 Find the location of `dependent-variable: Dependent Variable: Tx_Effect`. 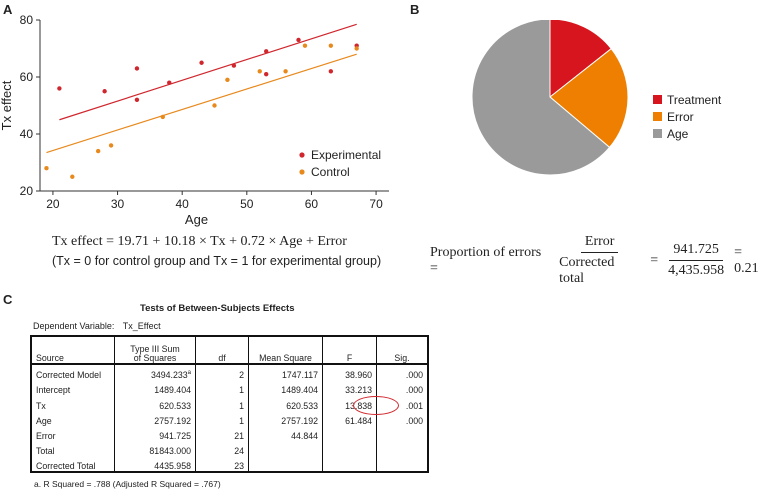

dependent-variable: Dependent Variable: Tx_Effect is located at coordinates (100, 326).